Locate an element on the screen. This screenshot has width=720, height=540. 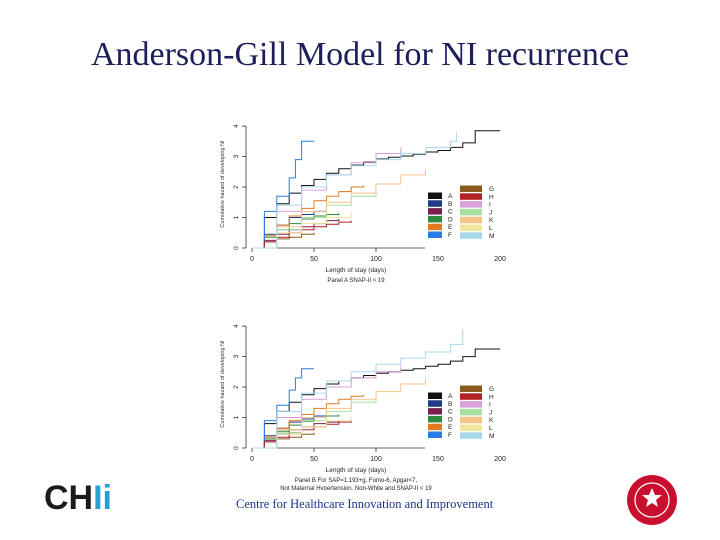
panel-label: Panel A SNAP-II < 19 is located at coordinates (356, 281).